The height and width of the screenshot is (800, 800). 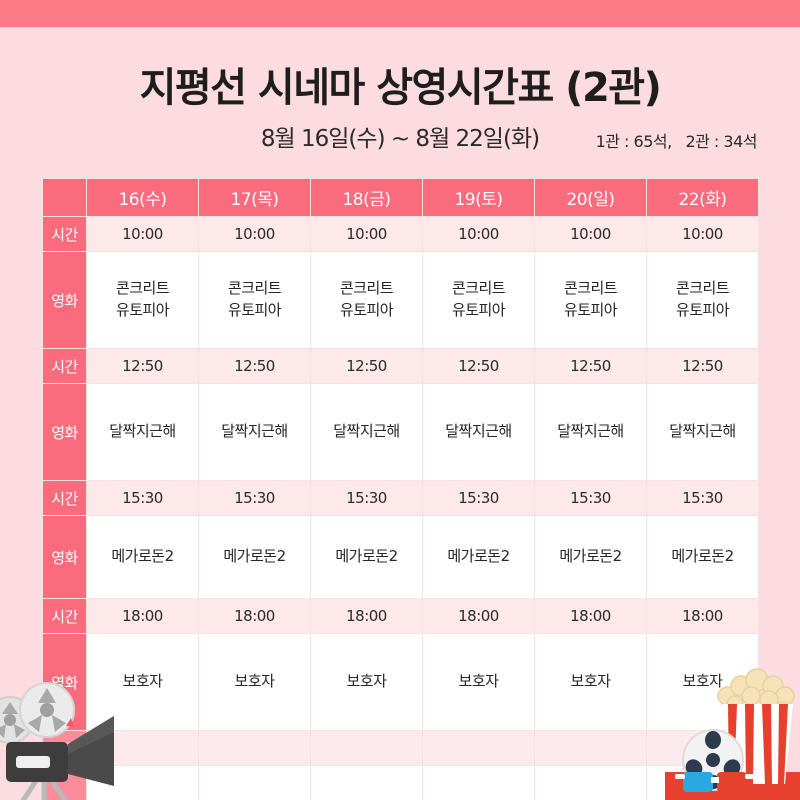 I want to click on time-row-4: 시간 18:00 18:00 18:00 18:00 18:00 18:00, so click(x=400, y=616).